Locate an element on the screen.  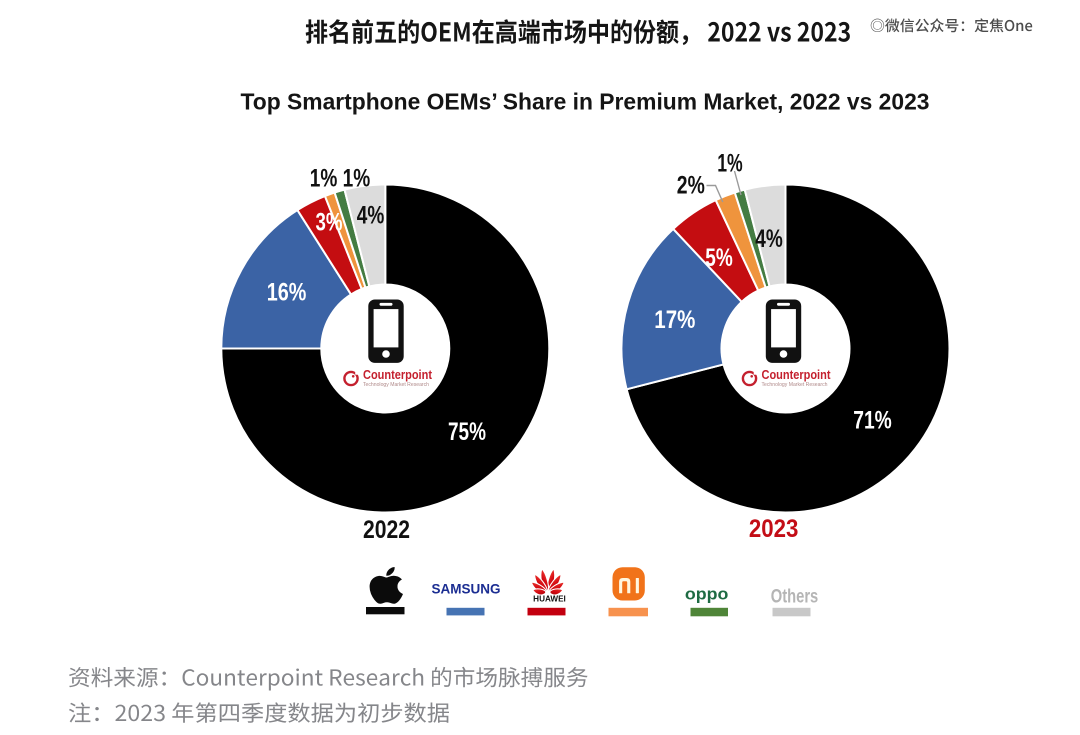
svg-text: 2% is located at coordinates (691, 186).